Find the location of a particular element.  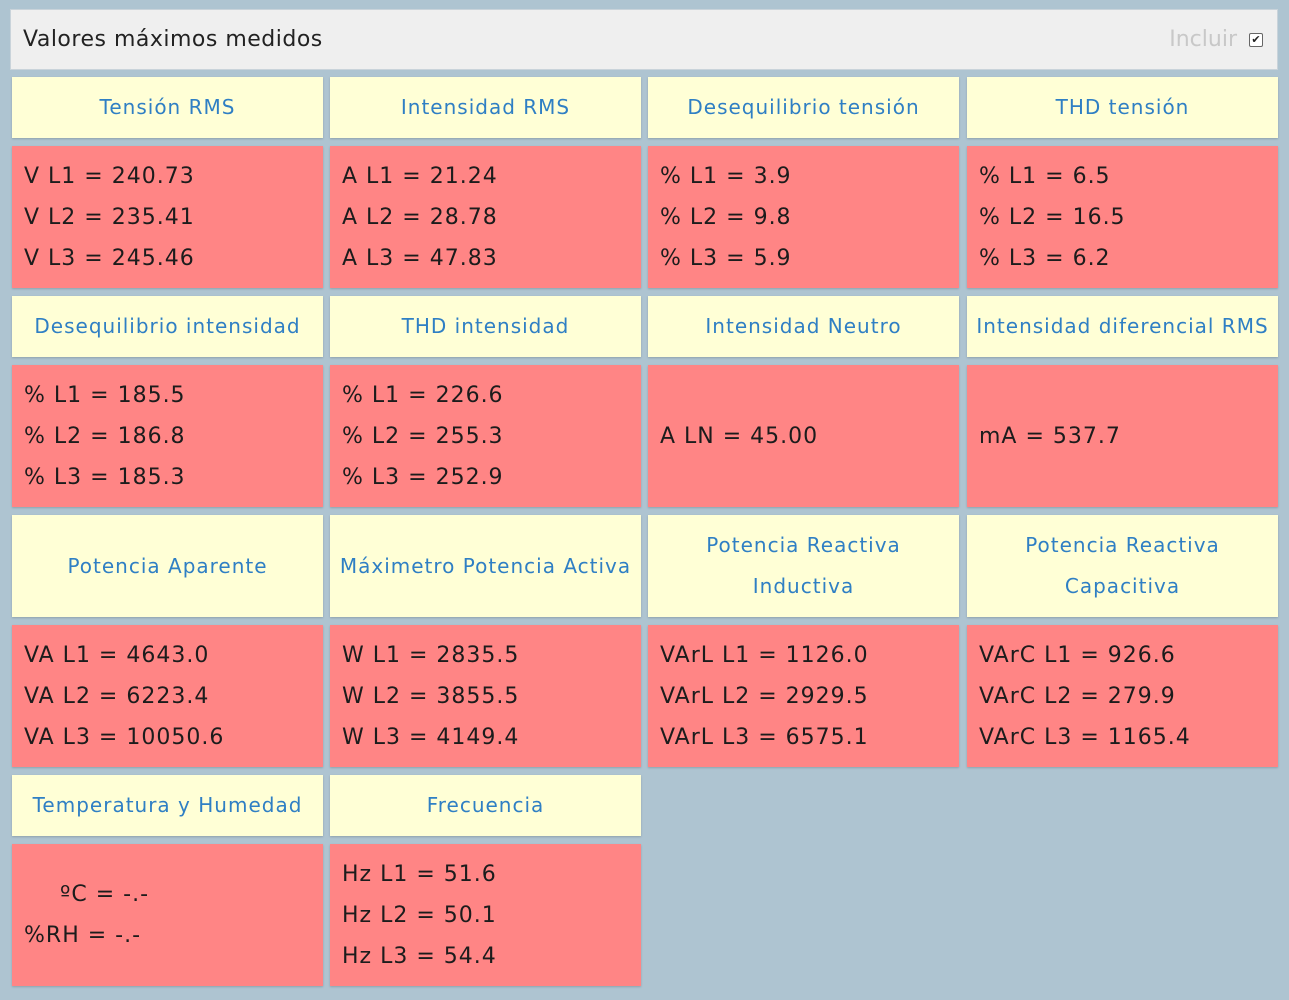

value-line: mA = 537.7 is located at coordinates (1050, 436).